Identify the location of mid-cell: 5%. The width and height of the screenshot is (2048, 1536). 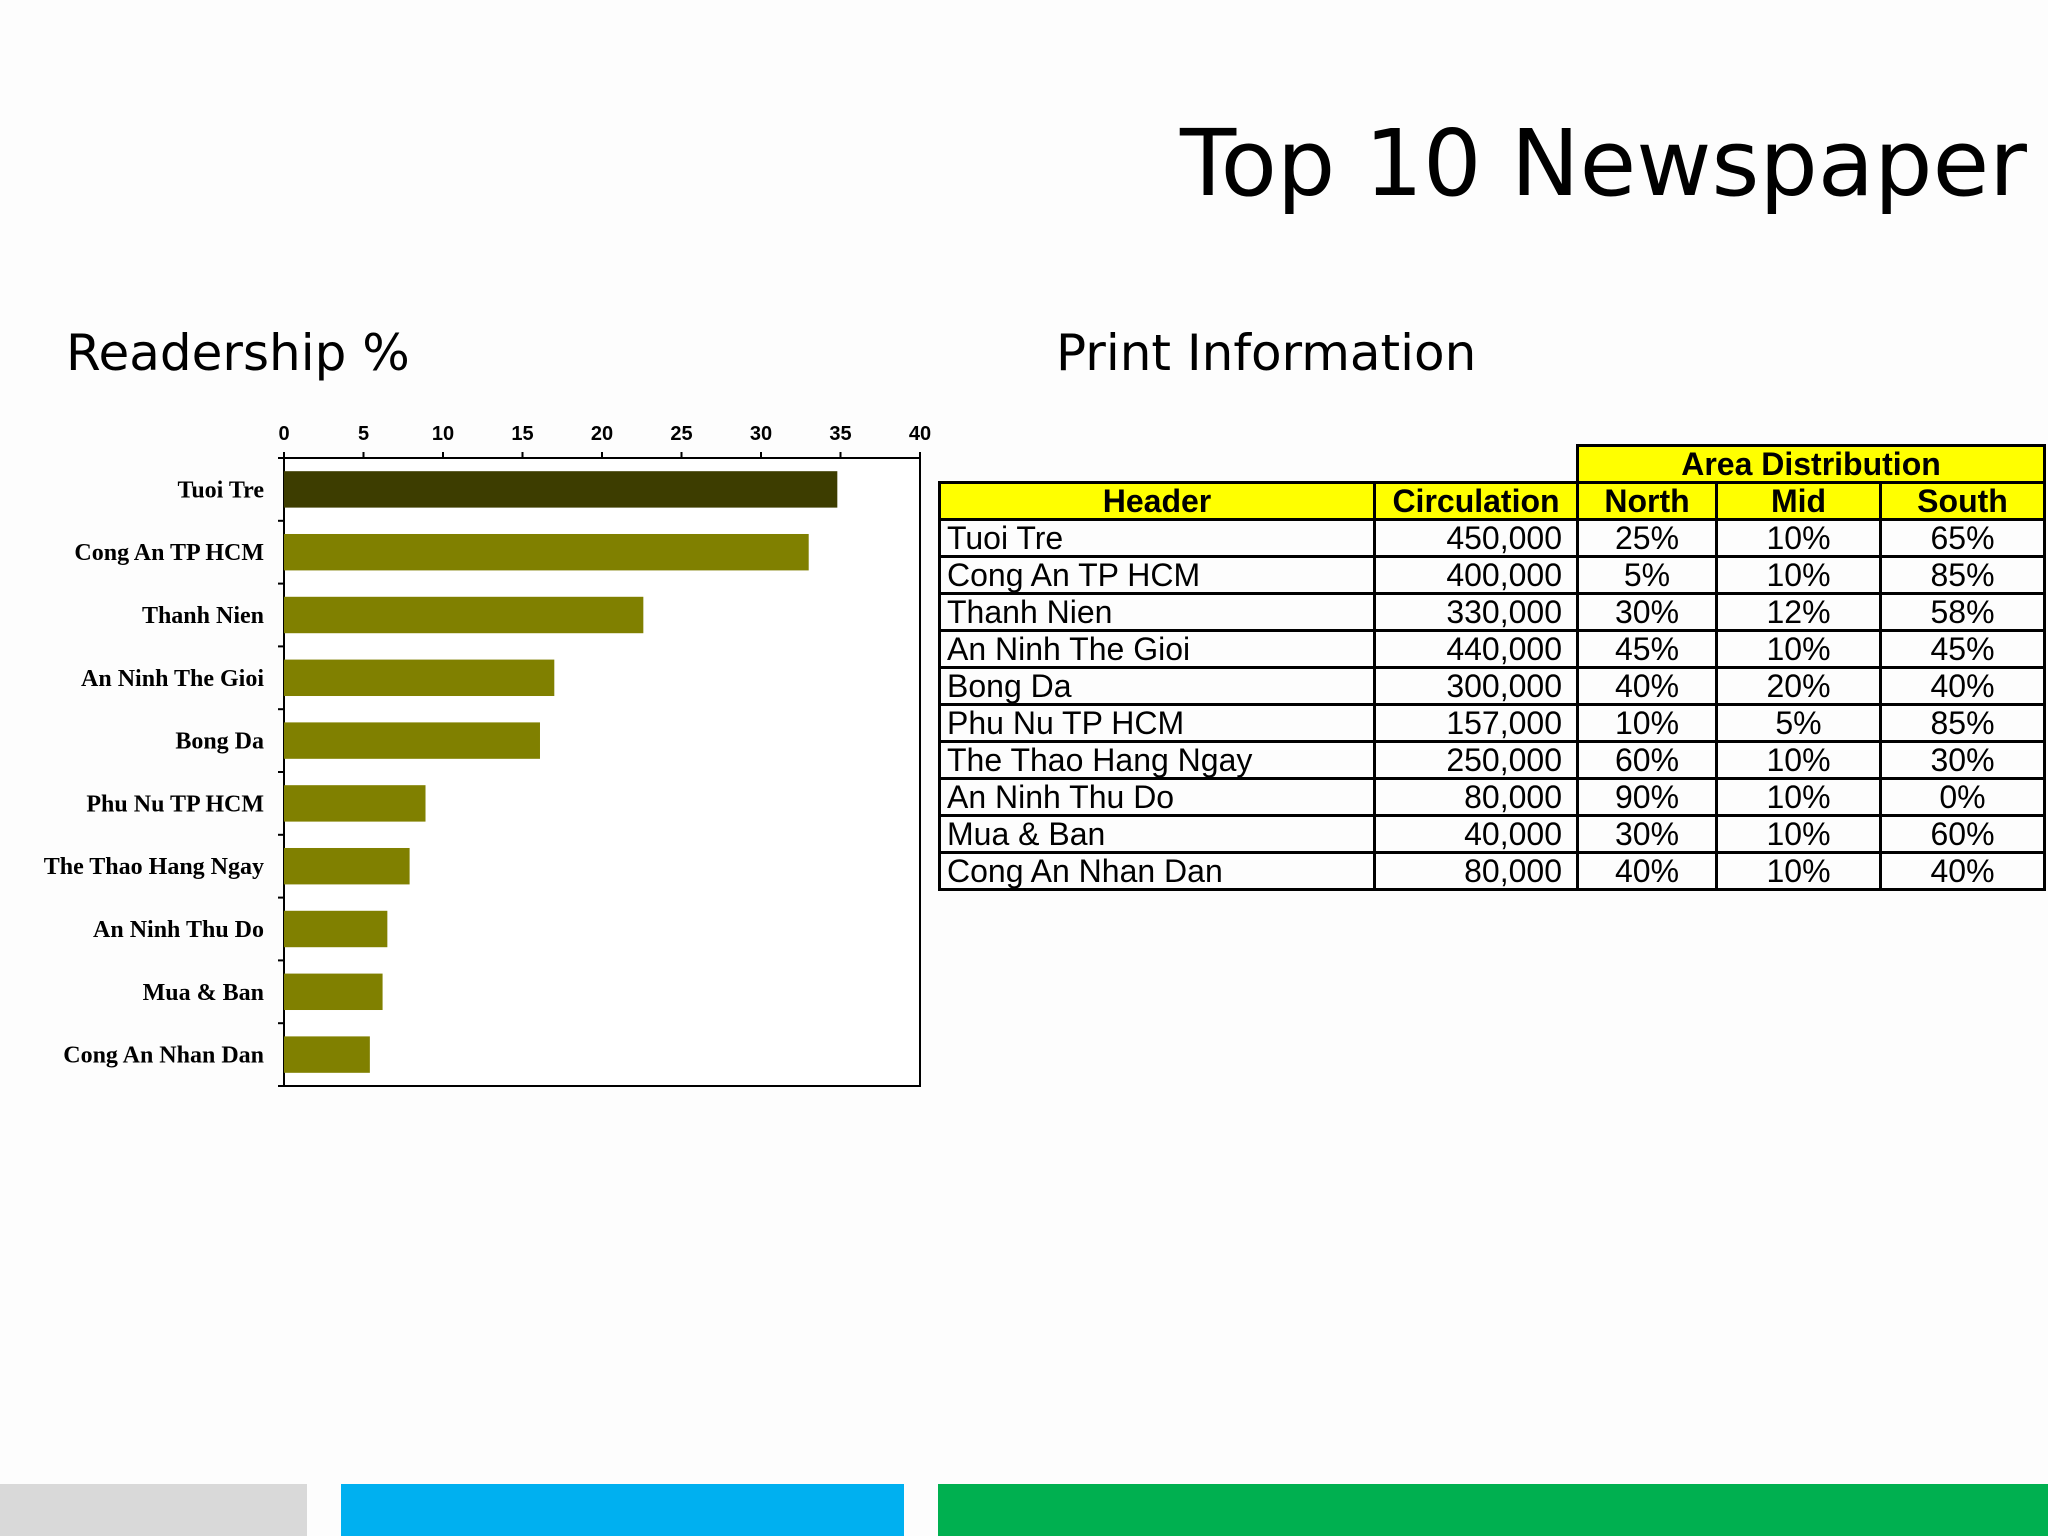
(1798, 723).